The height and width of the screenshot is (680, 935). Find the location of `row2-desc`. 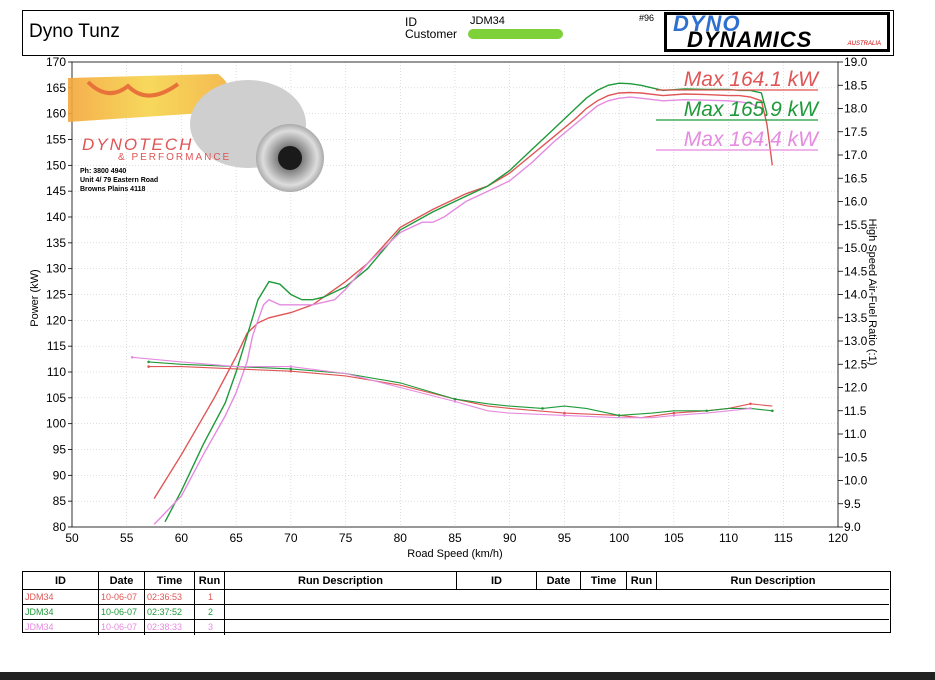

row2-desc is located at coordinates (557, 612).